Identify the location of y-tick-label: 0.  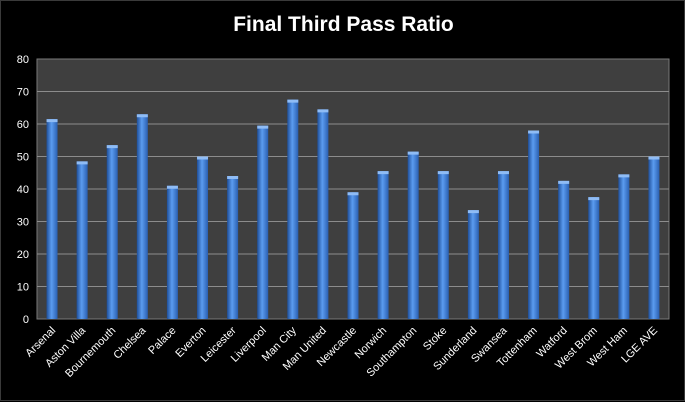
(26, 320).